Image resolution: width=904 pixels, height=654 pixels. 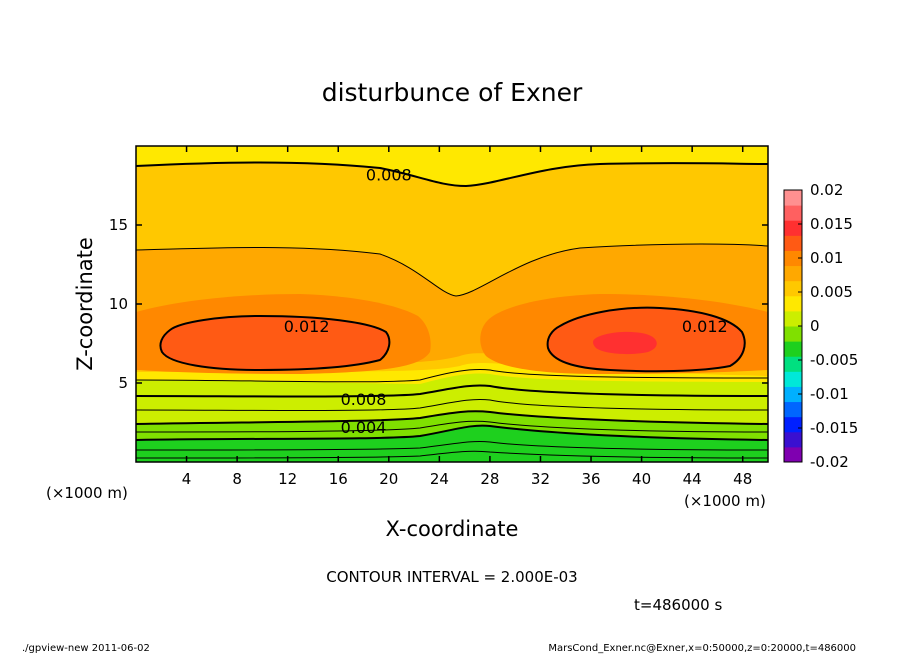 What do you see at coordinates (725, 501) in the screenshot?
I see `x-unit-label-right: (×1000 m)` at bounding box center [725, 501].